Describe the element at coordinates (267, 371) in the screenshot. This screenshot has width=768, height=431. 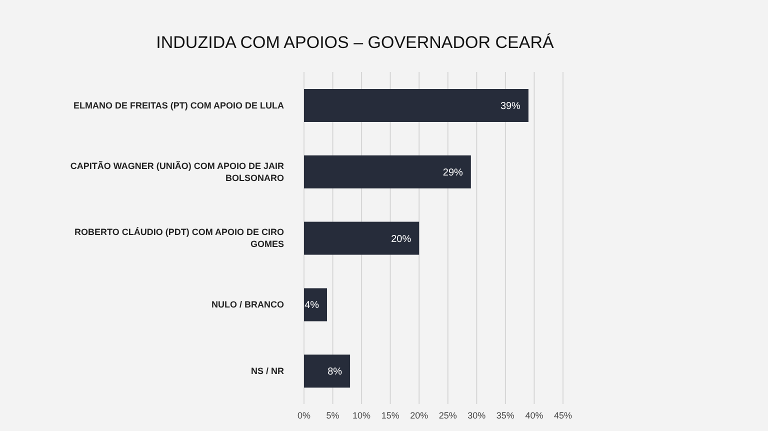
I see `y-tick-label: NS / NR` at that location.